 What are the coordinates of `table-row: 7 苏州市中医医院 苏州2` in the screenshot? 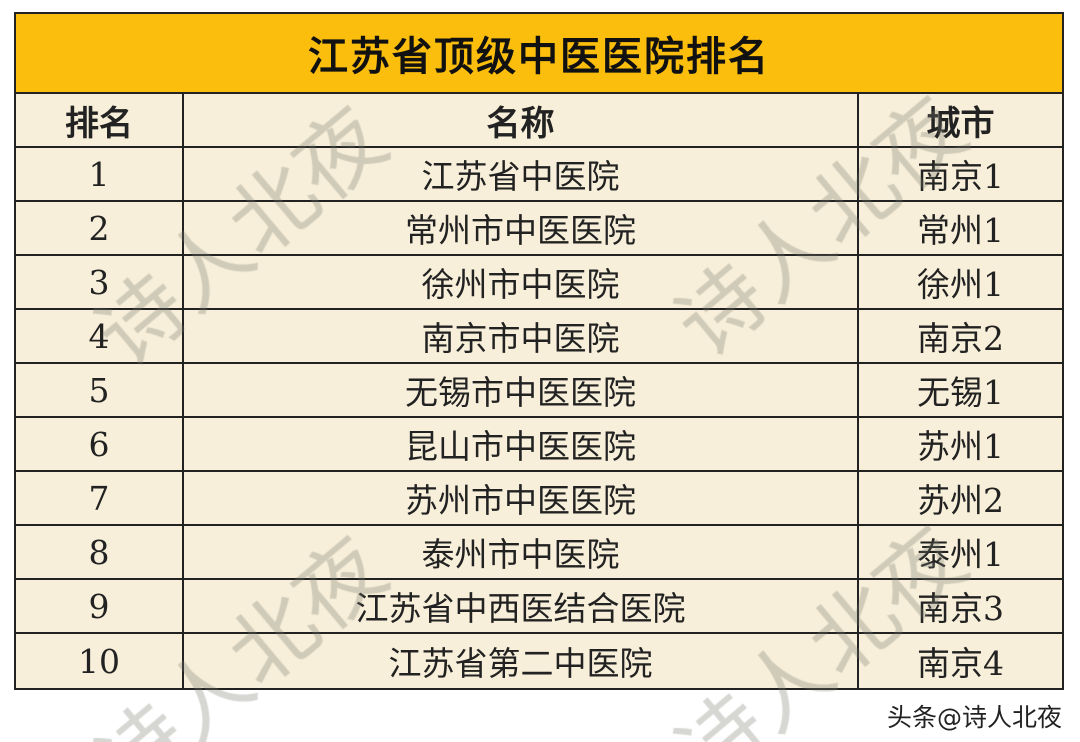 It's located at (539, 499).